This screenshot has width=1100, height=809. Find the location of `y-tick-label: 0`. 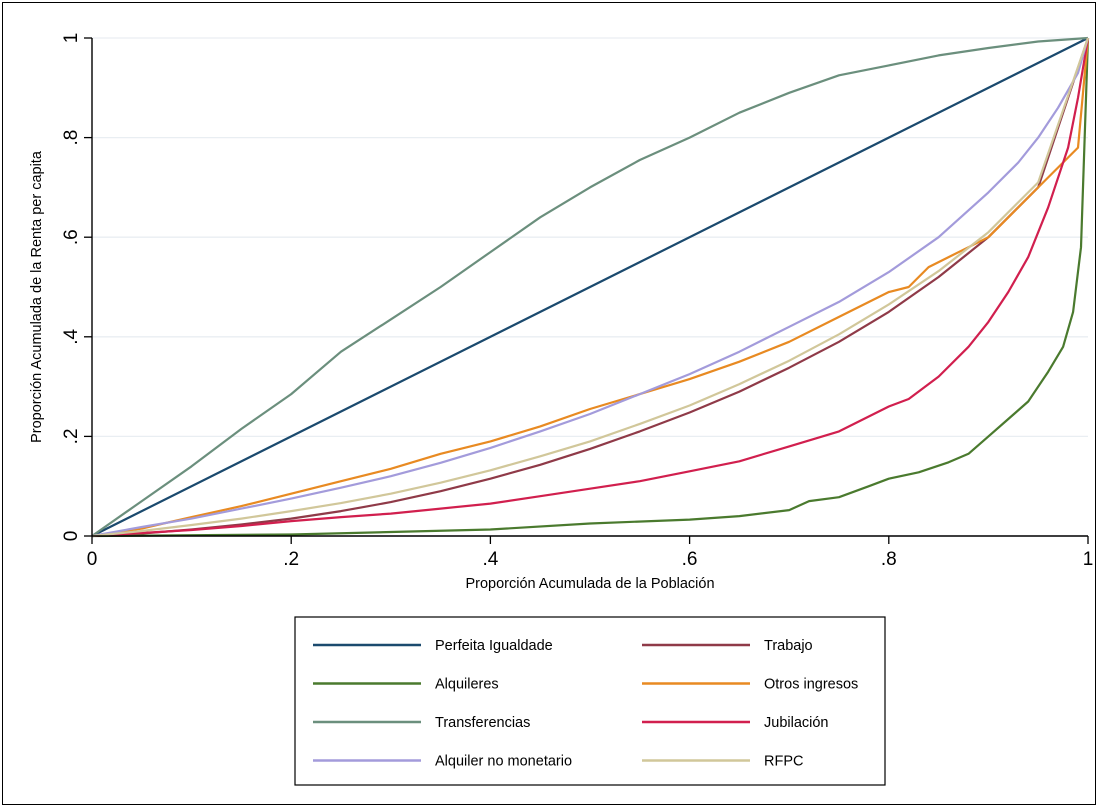

y-tick-label: 0 is located at coordinates (71, 536).